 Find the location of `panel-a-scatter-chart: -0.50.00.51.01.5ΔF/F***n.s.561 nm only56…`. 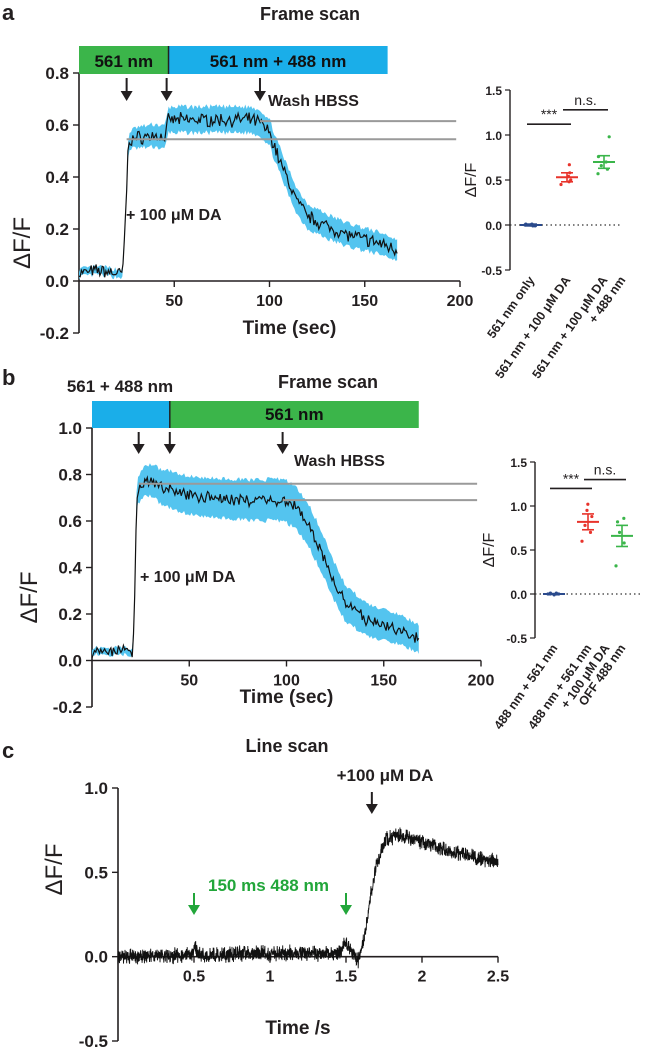

panel-a-scatter-chart: -0.50.00.51.01.5ΔF/F***n.s.561 nm only56… is located at coordinates (545, 232).